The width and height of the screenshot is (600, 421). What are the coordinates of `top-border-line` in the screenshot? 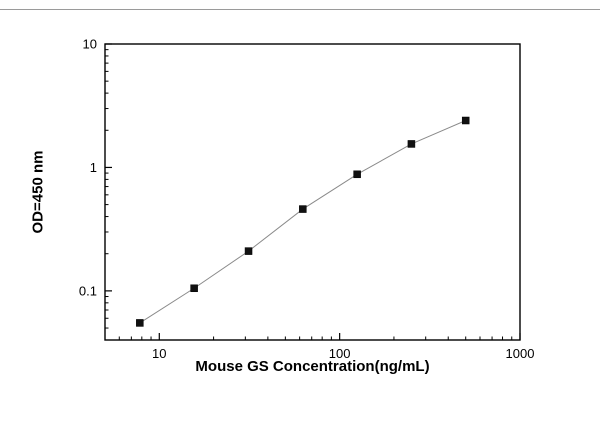 It's located at (300, 9).